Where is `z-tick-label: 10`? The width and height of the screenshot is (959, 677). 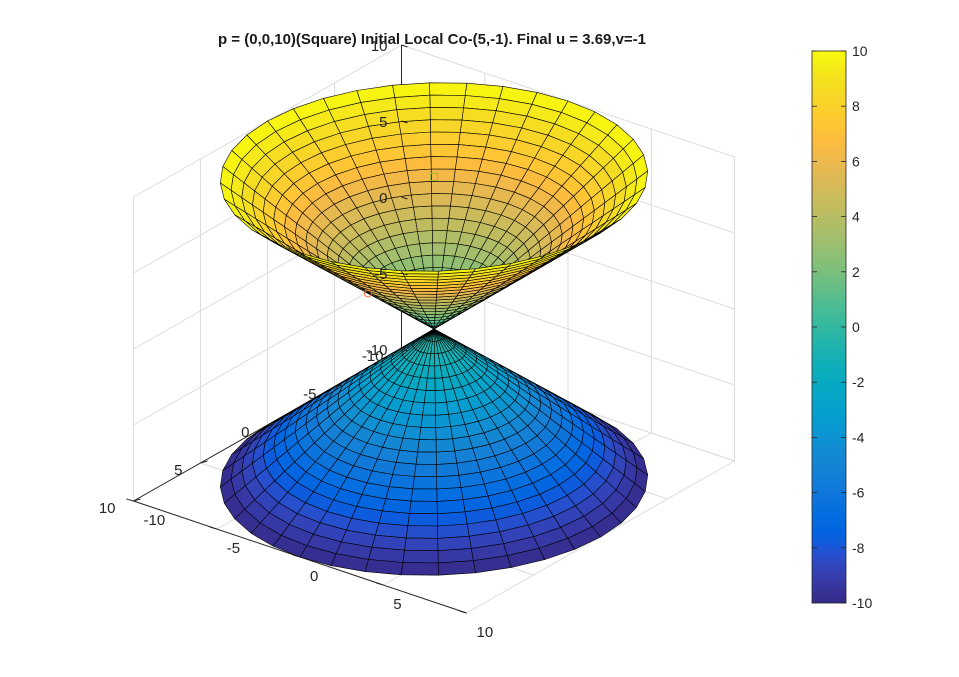
z-tick-label: 10 is located at coordinates (379, 46).